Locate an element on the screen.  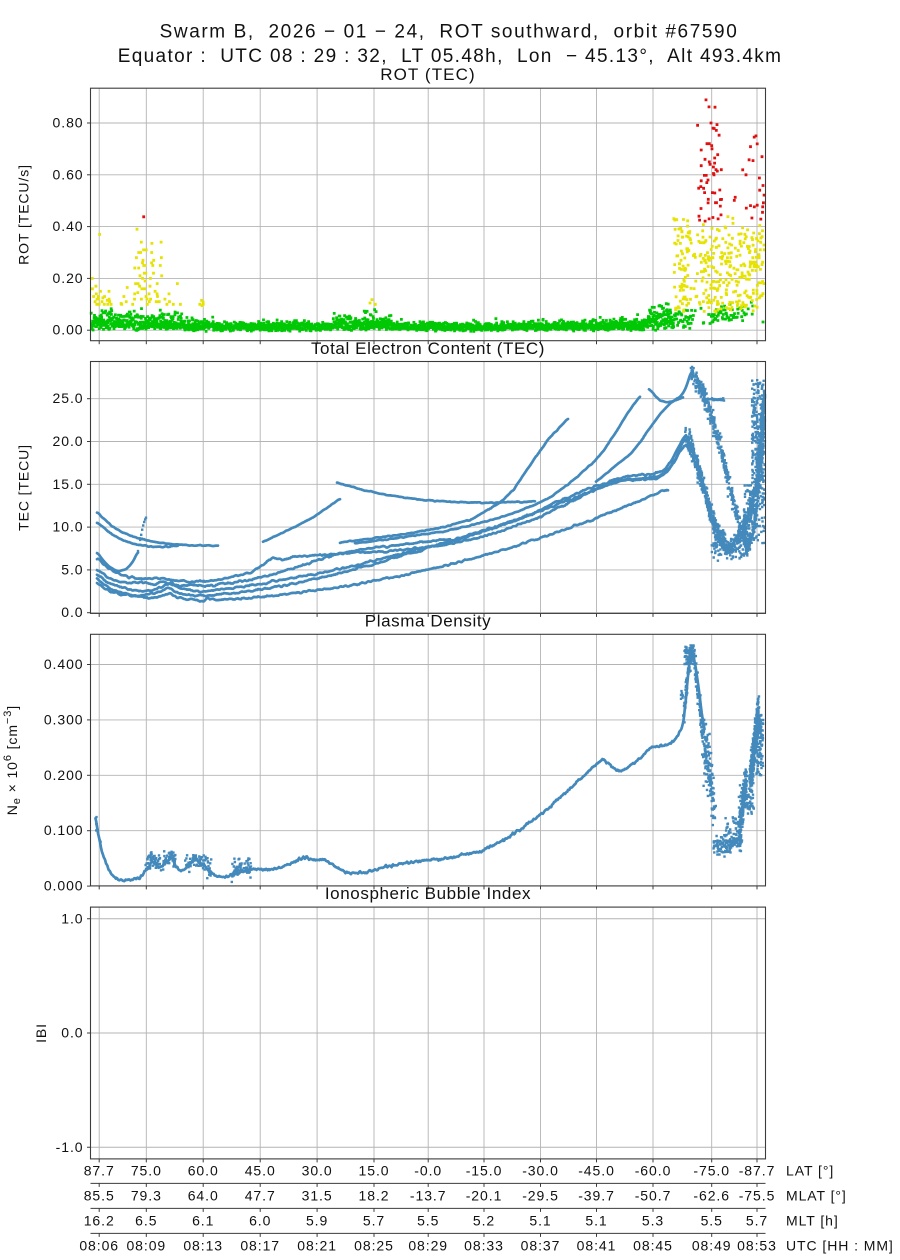
svg-text: -62.6 is located at coordinates (711, 1196).